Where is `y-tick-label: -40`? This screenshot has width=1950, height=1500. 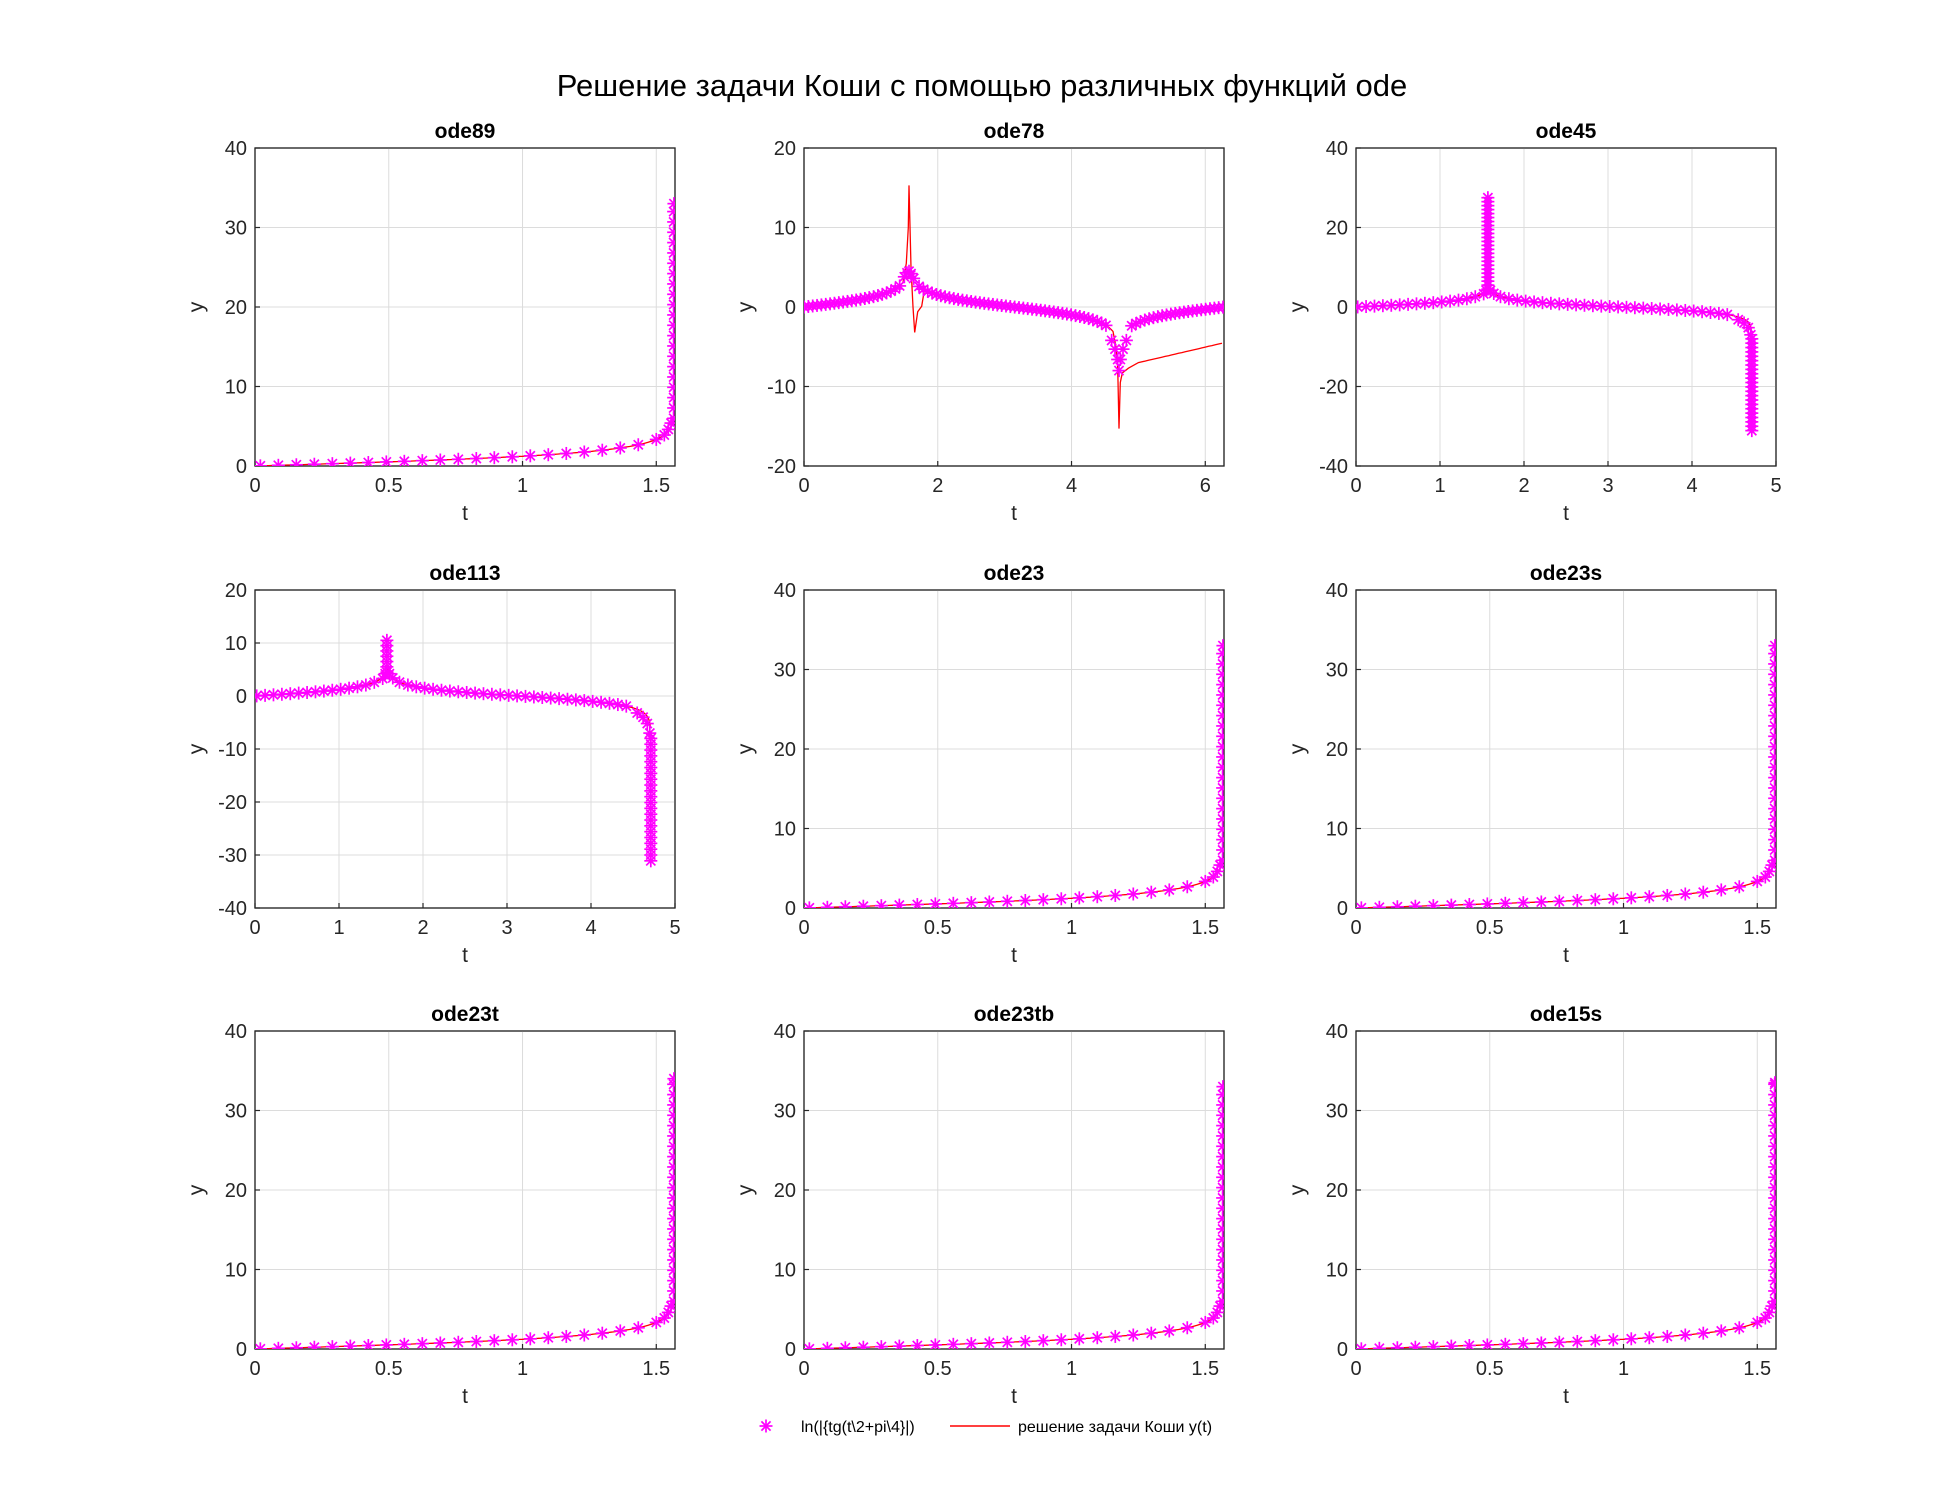 y-tick-label: -40 is located at coordinates (232, 909).